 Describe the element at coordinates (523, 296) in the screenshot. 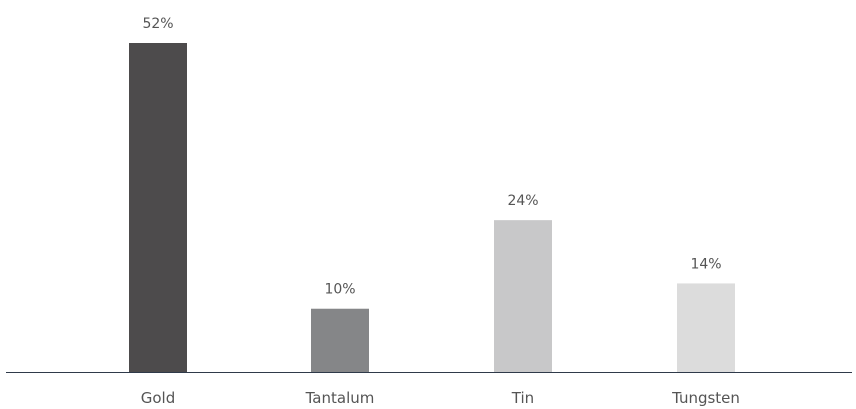

I see `bar-tin` at that location.